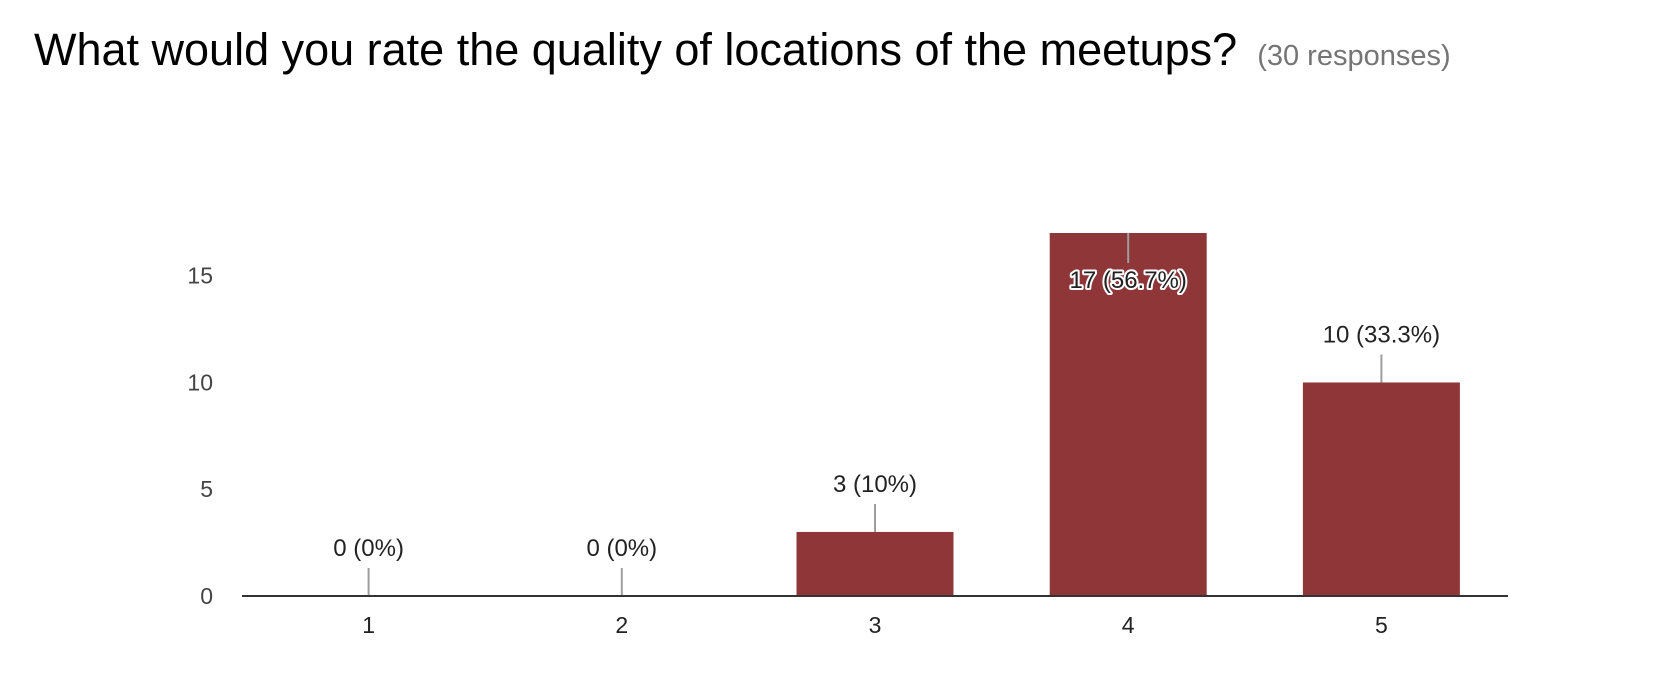  What do you see at coordinates (368, 625) in the screenshot?
I see `x-category-label: 1` at bounding box center [368, 625].